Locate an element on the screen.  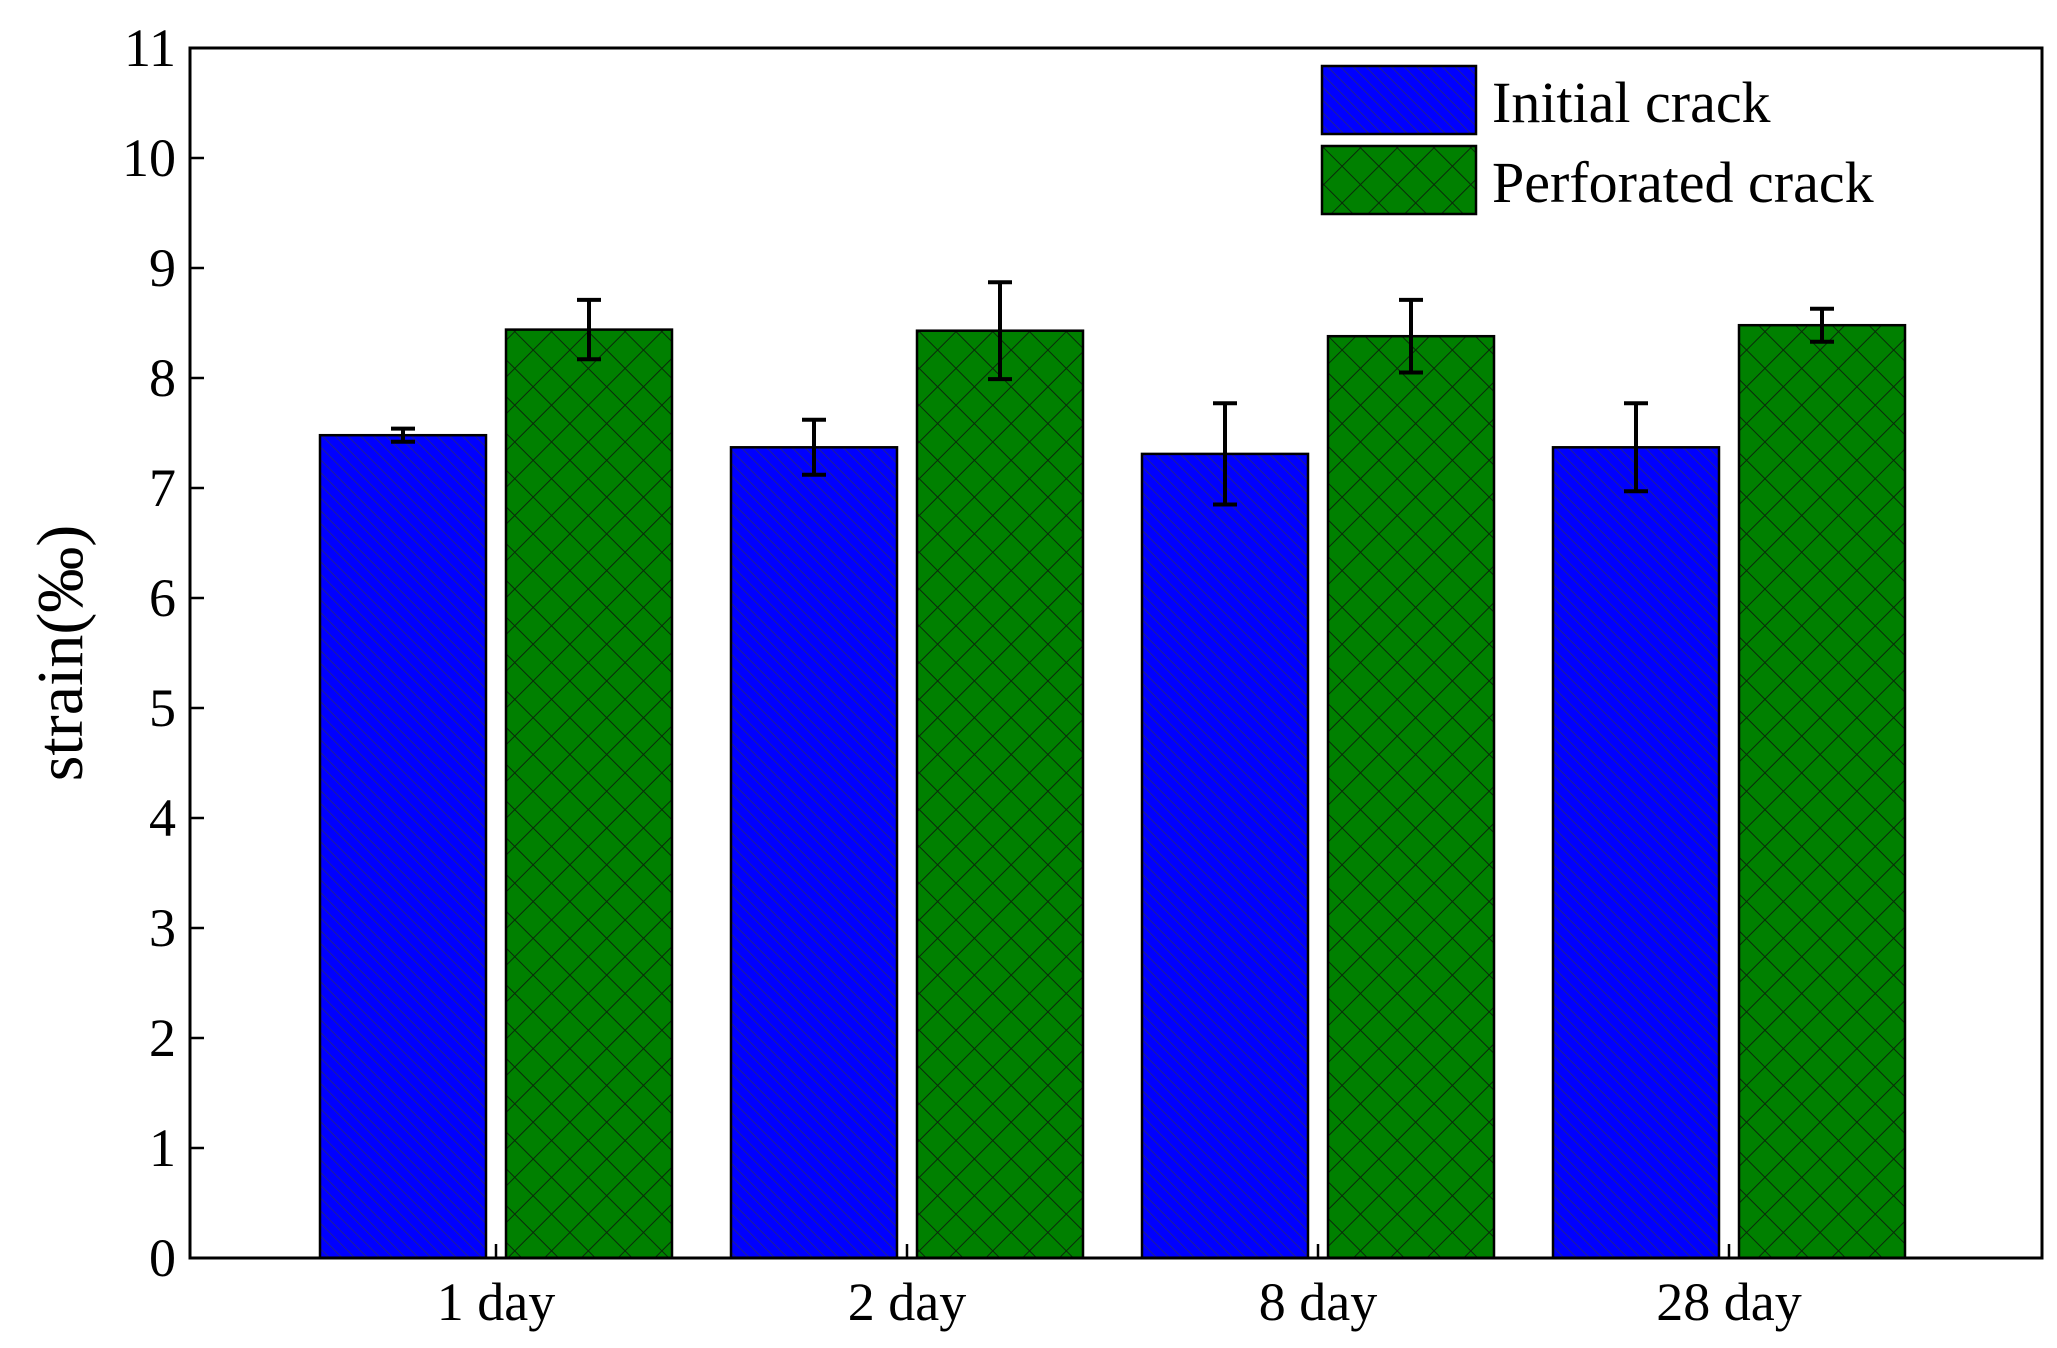
y-tick-label-9: 9 is located at coordinates (162, 268).